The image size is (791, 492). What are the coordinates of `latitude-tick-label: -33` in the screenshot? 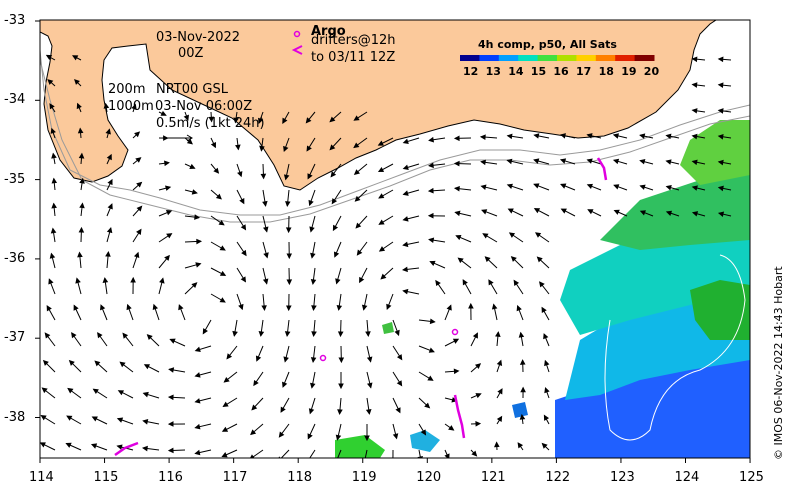 It's located at (15, 20).